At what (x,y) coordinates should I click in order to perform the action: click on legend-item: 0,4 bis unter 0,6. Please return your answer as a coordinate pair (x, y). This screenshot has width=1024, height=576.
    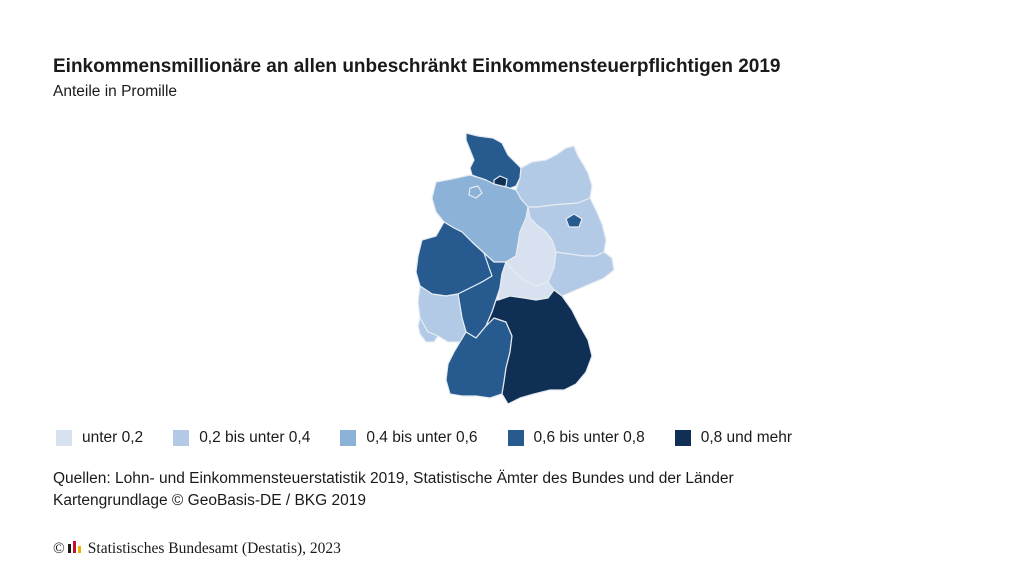
    Looking at the image, I should click on (409, 438).